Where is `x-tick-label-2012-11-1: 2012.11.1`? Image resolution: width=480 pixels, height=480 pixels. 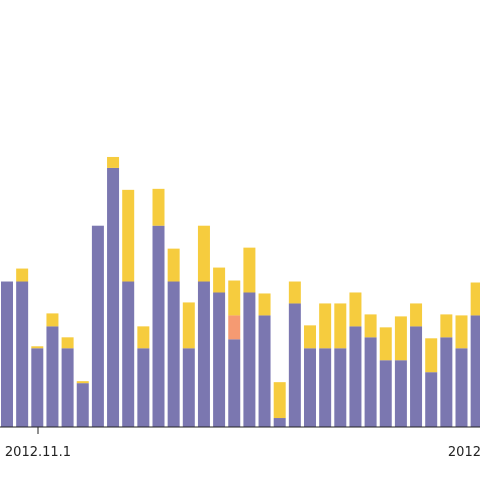 x-tick-label-2012-11-1: 2012.11.1 is located at coordinates (38, 452).